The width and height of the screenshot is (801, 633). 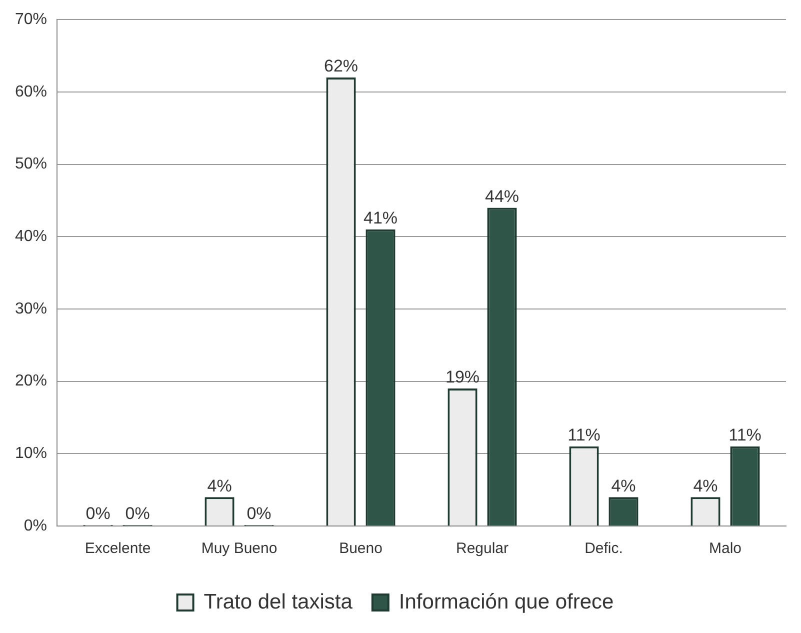 I want to click on y-tick-label: 30%, so click(x=31, y=309).